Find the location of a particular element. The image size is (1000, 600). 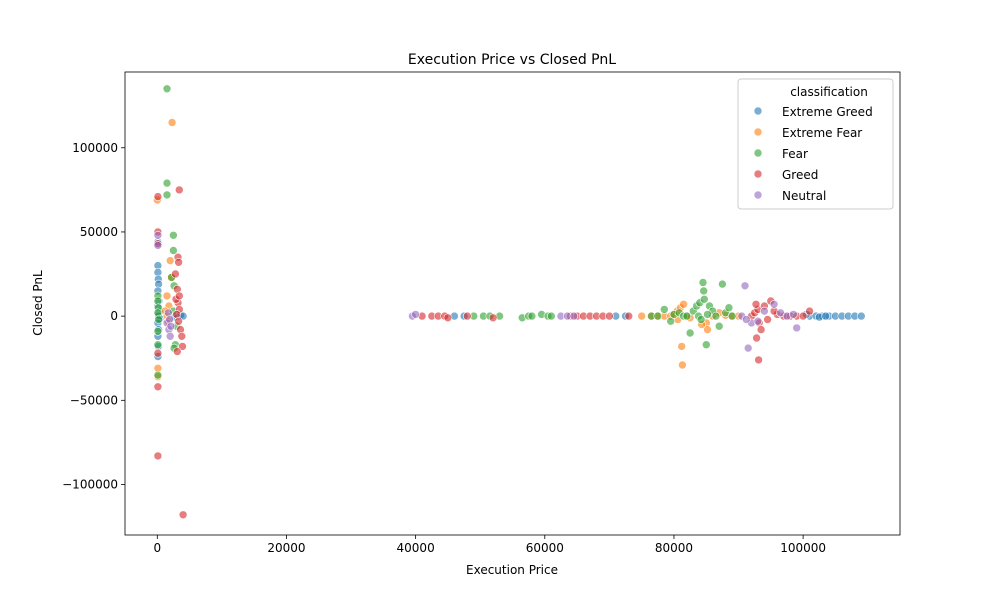

y-tick-label-3: 50000 is located at coordinates (99, 232).